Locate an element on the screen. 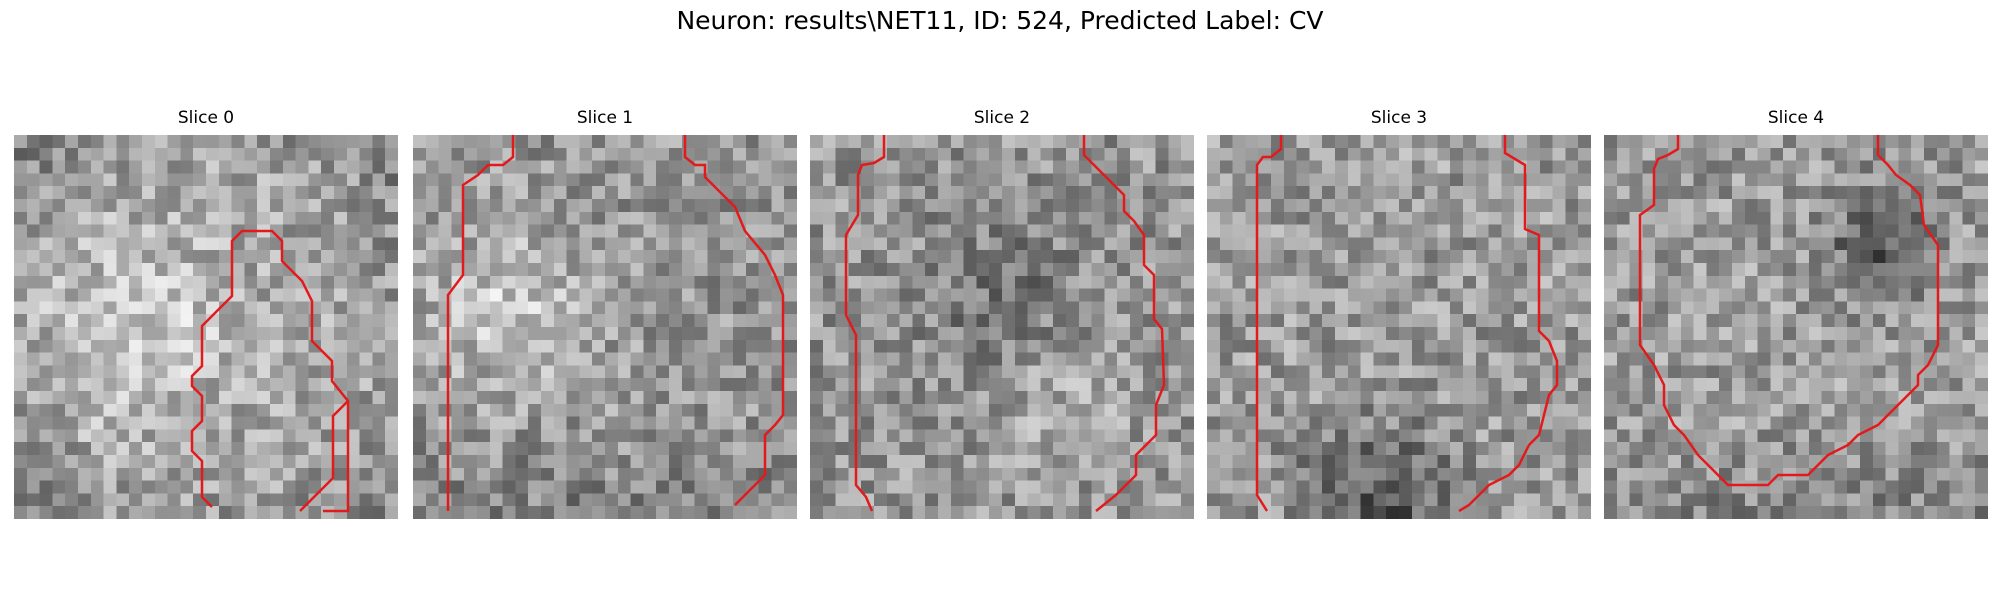 This screenshot has height=600, width=2000. slice-title: Slice 4 is located at coordinates (1796, 118).